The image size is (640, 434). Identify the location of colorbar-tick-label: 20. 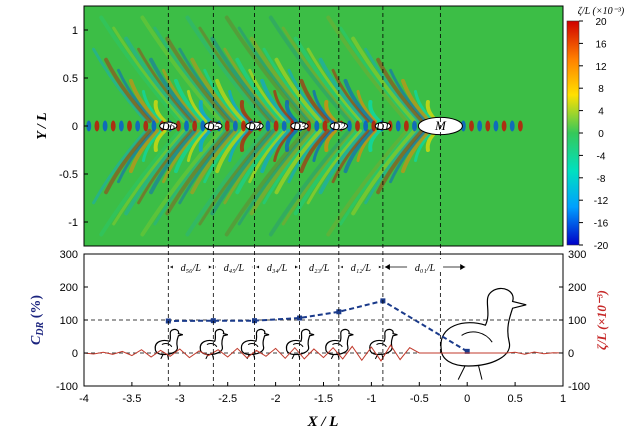
(601, 22).